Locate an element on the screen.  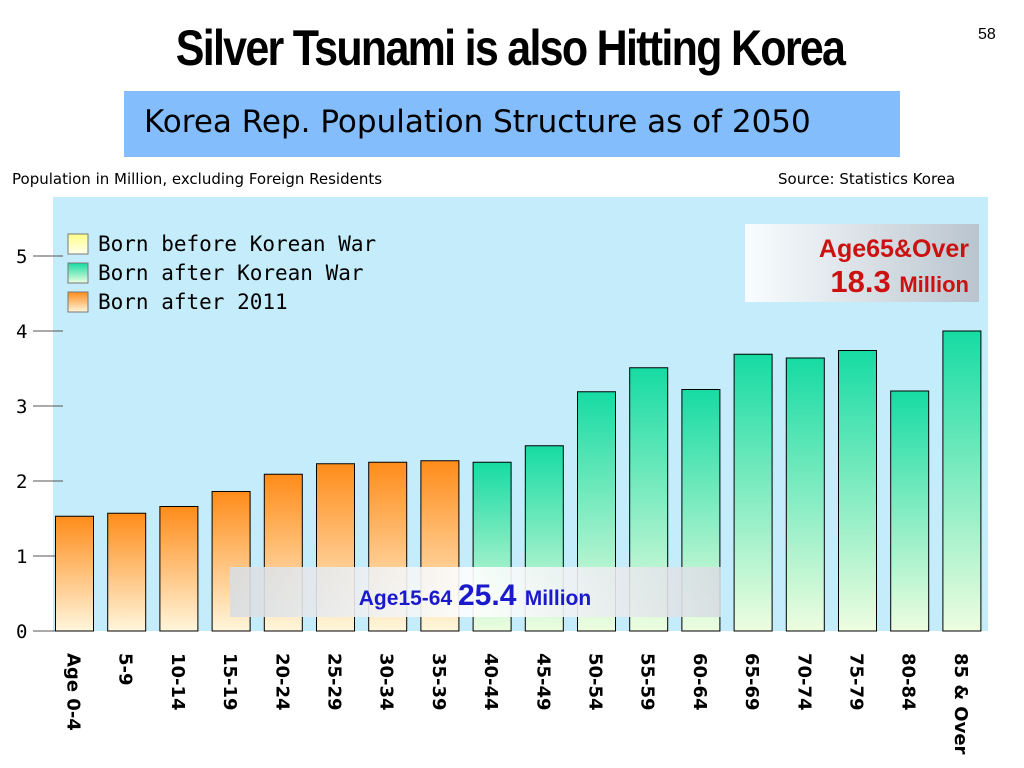
age15-label: Age15-64 is located at coordinates (408, 598).